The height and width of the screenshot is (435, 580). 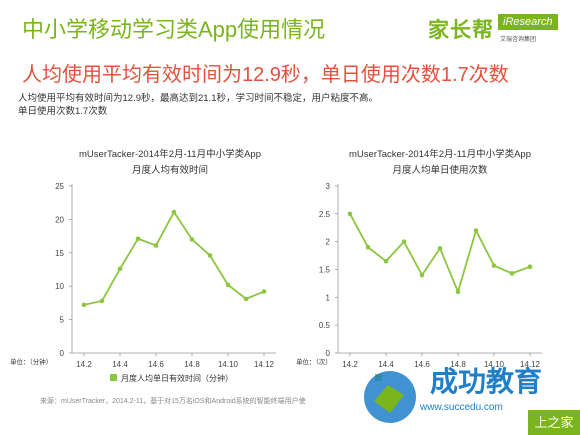 I want to click on jiazhangbang-logo: 家长帮, so click(x=461, y=30).